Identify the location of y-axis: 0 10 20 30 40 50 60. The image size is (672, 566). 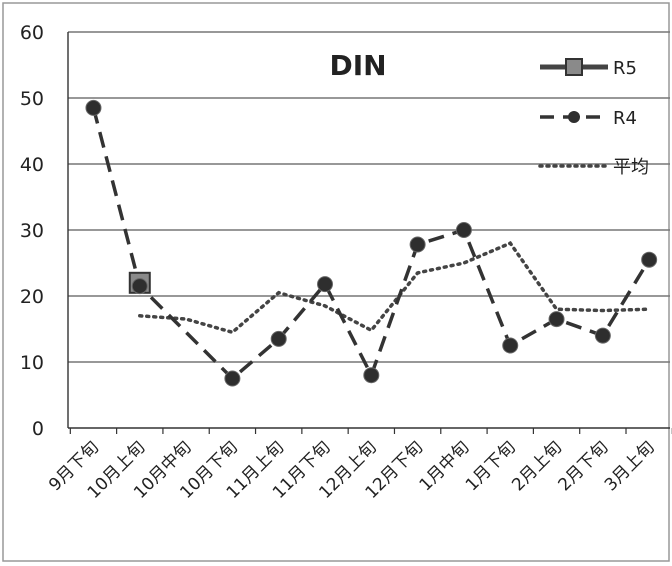
(44, 231).